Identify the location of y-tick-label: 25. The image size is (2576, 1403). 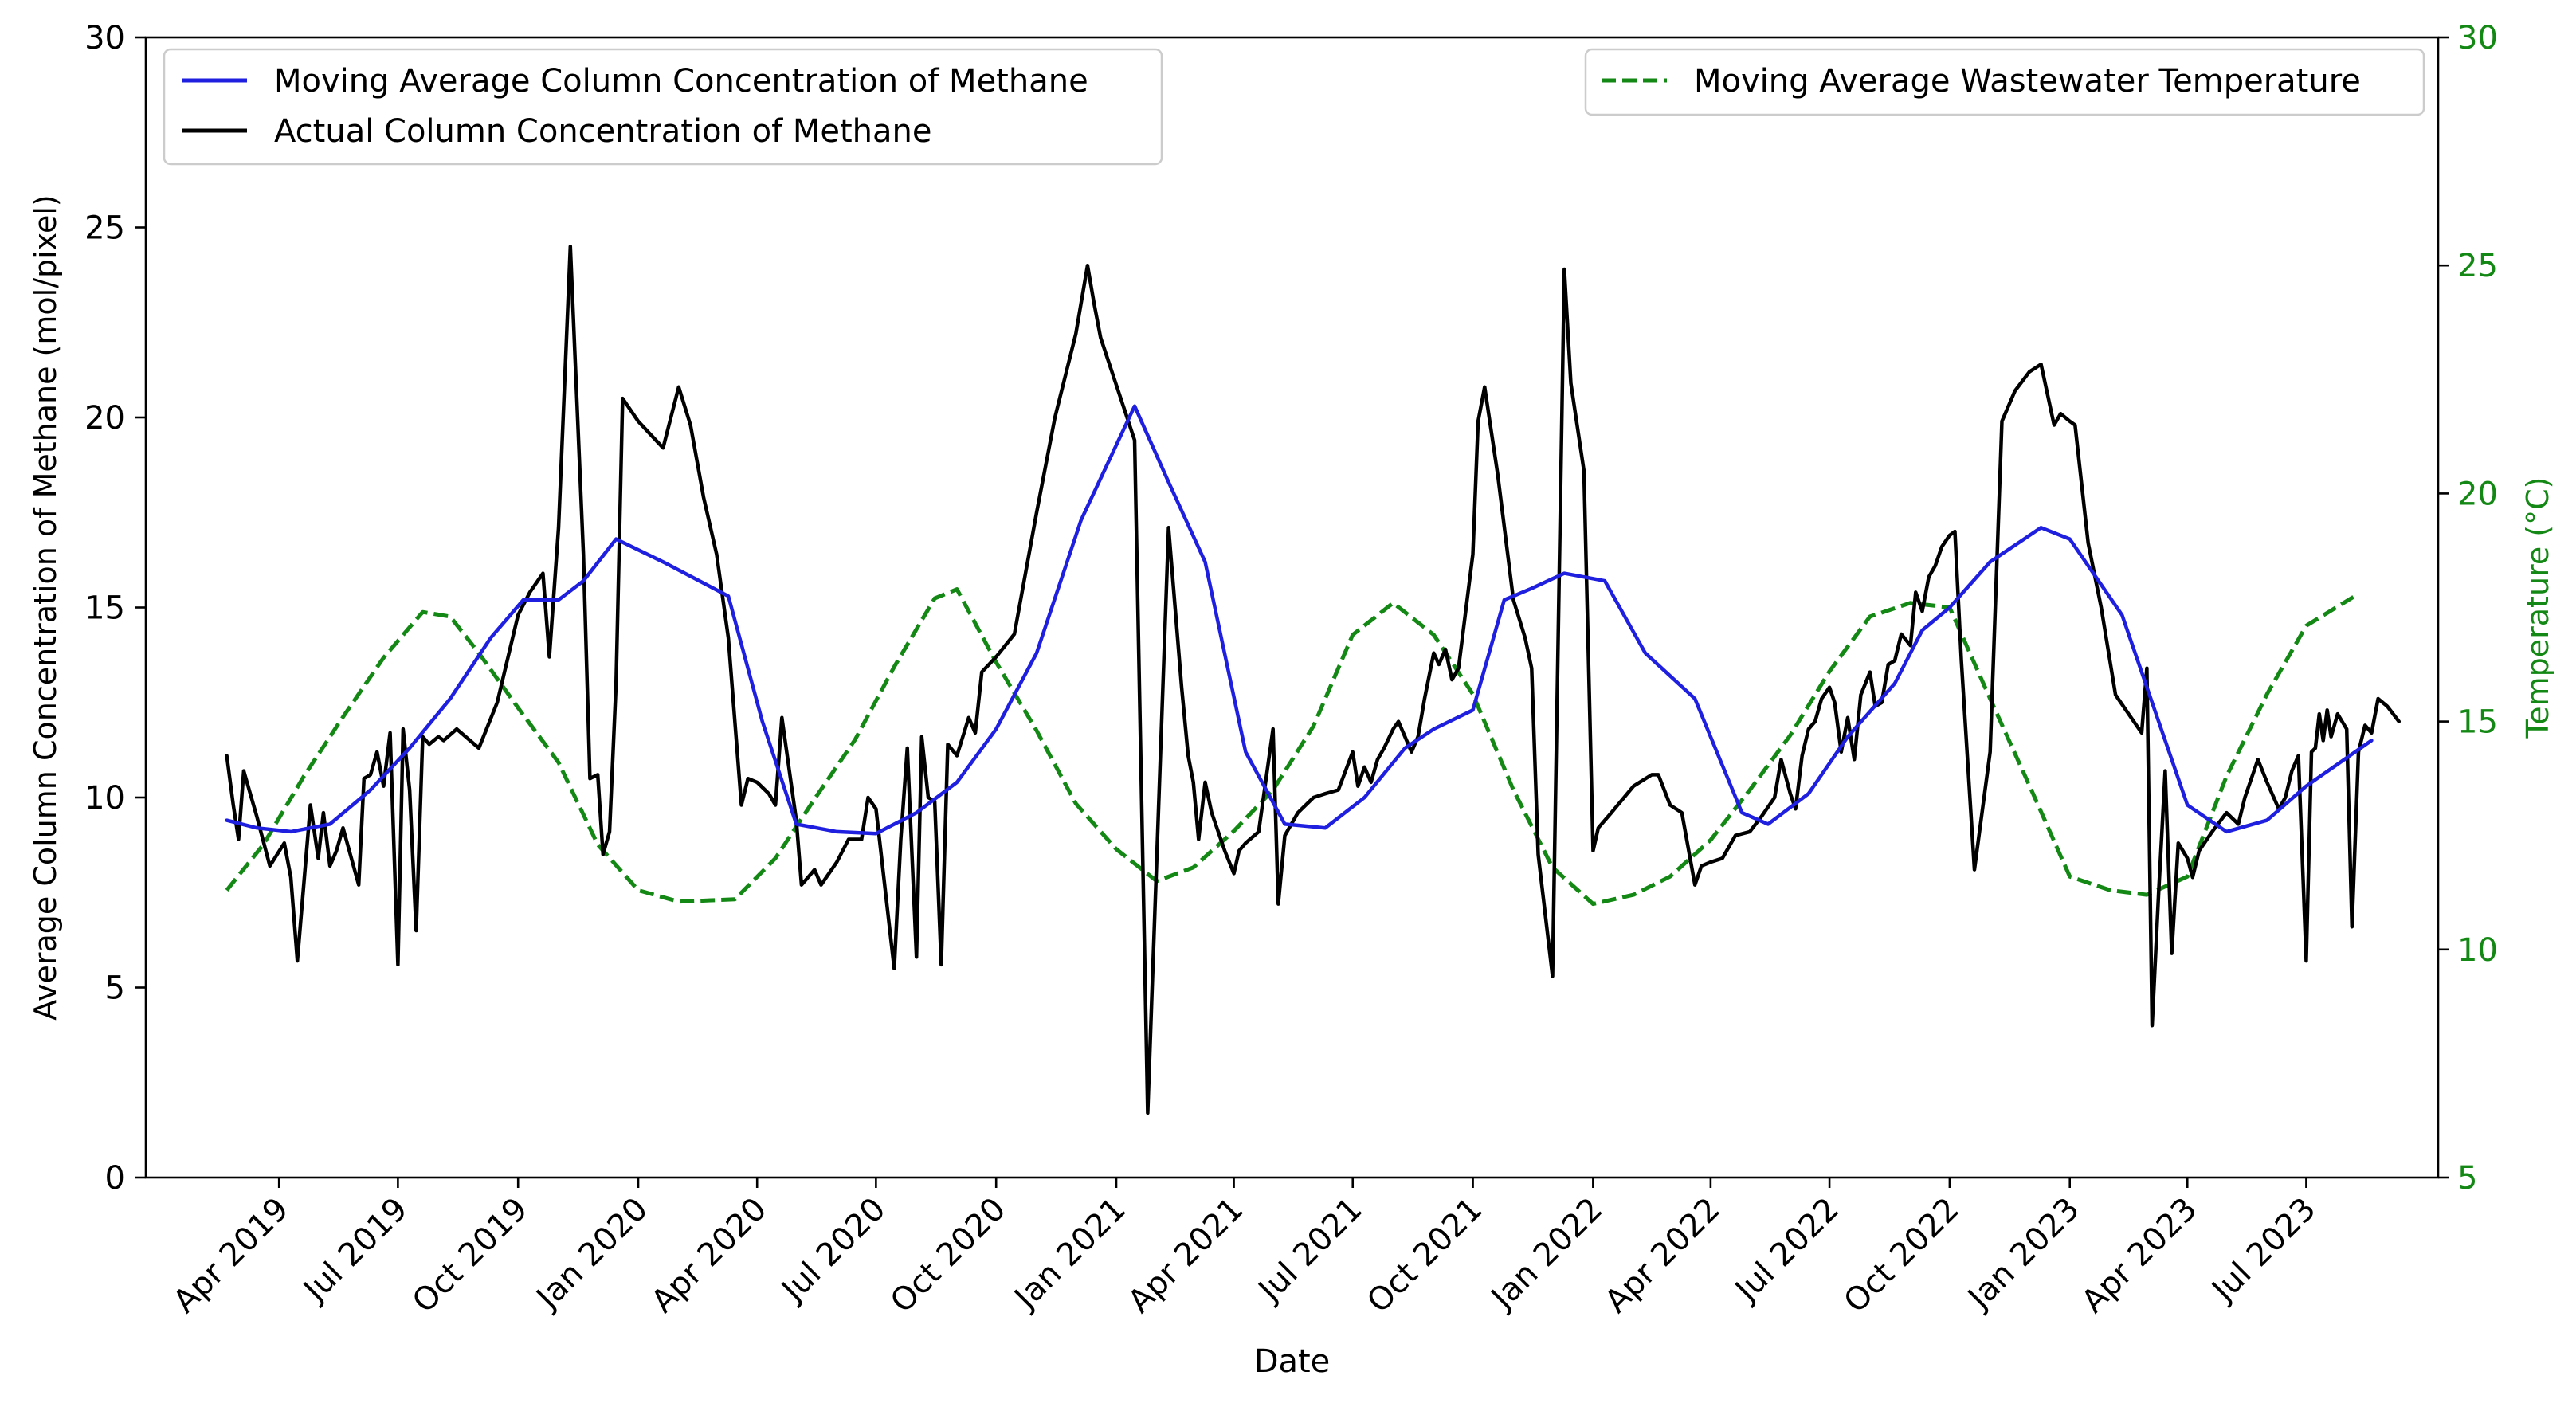
(104, 228).